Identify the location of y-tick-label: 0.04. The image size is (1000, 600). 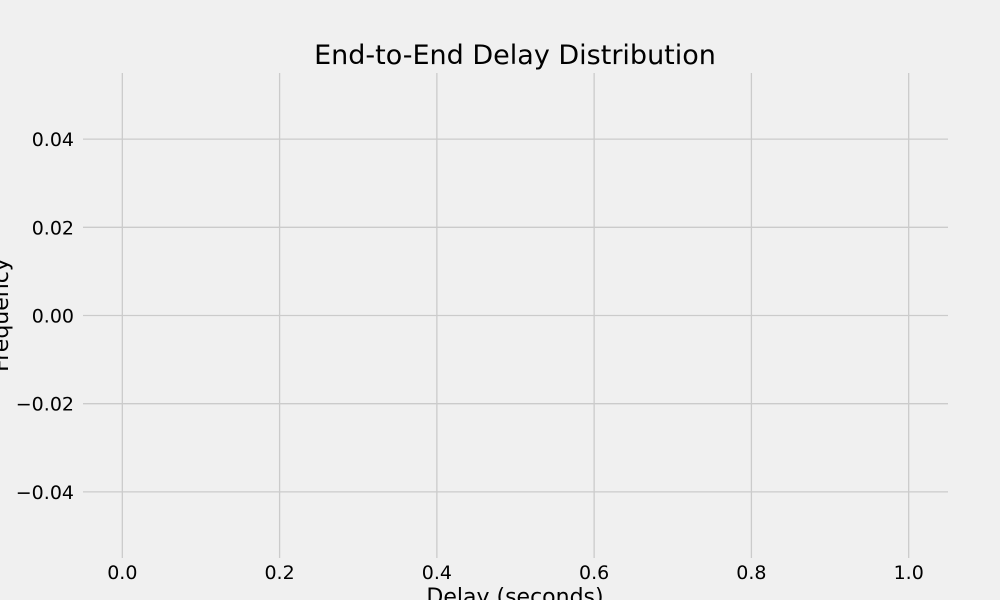
(53, 140).